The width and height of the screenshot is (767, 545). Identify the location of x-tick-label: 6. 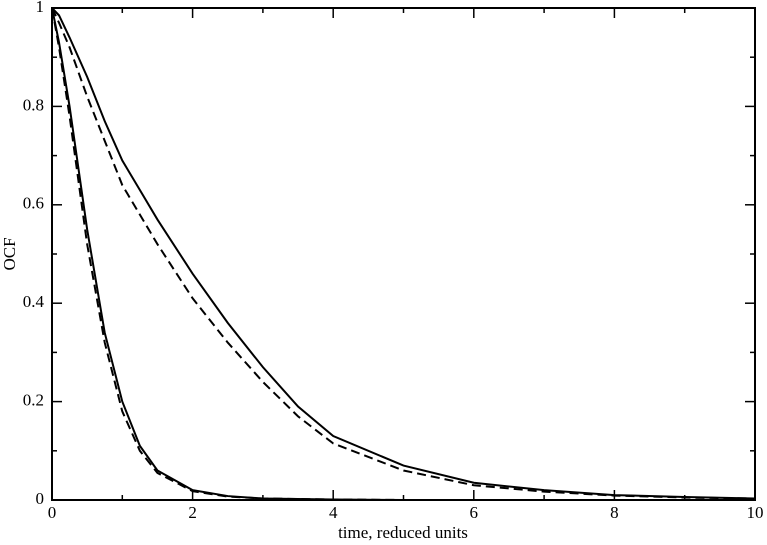
(474, 512).